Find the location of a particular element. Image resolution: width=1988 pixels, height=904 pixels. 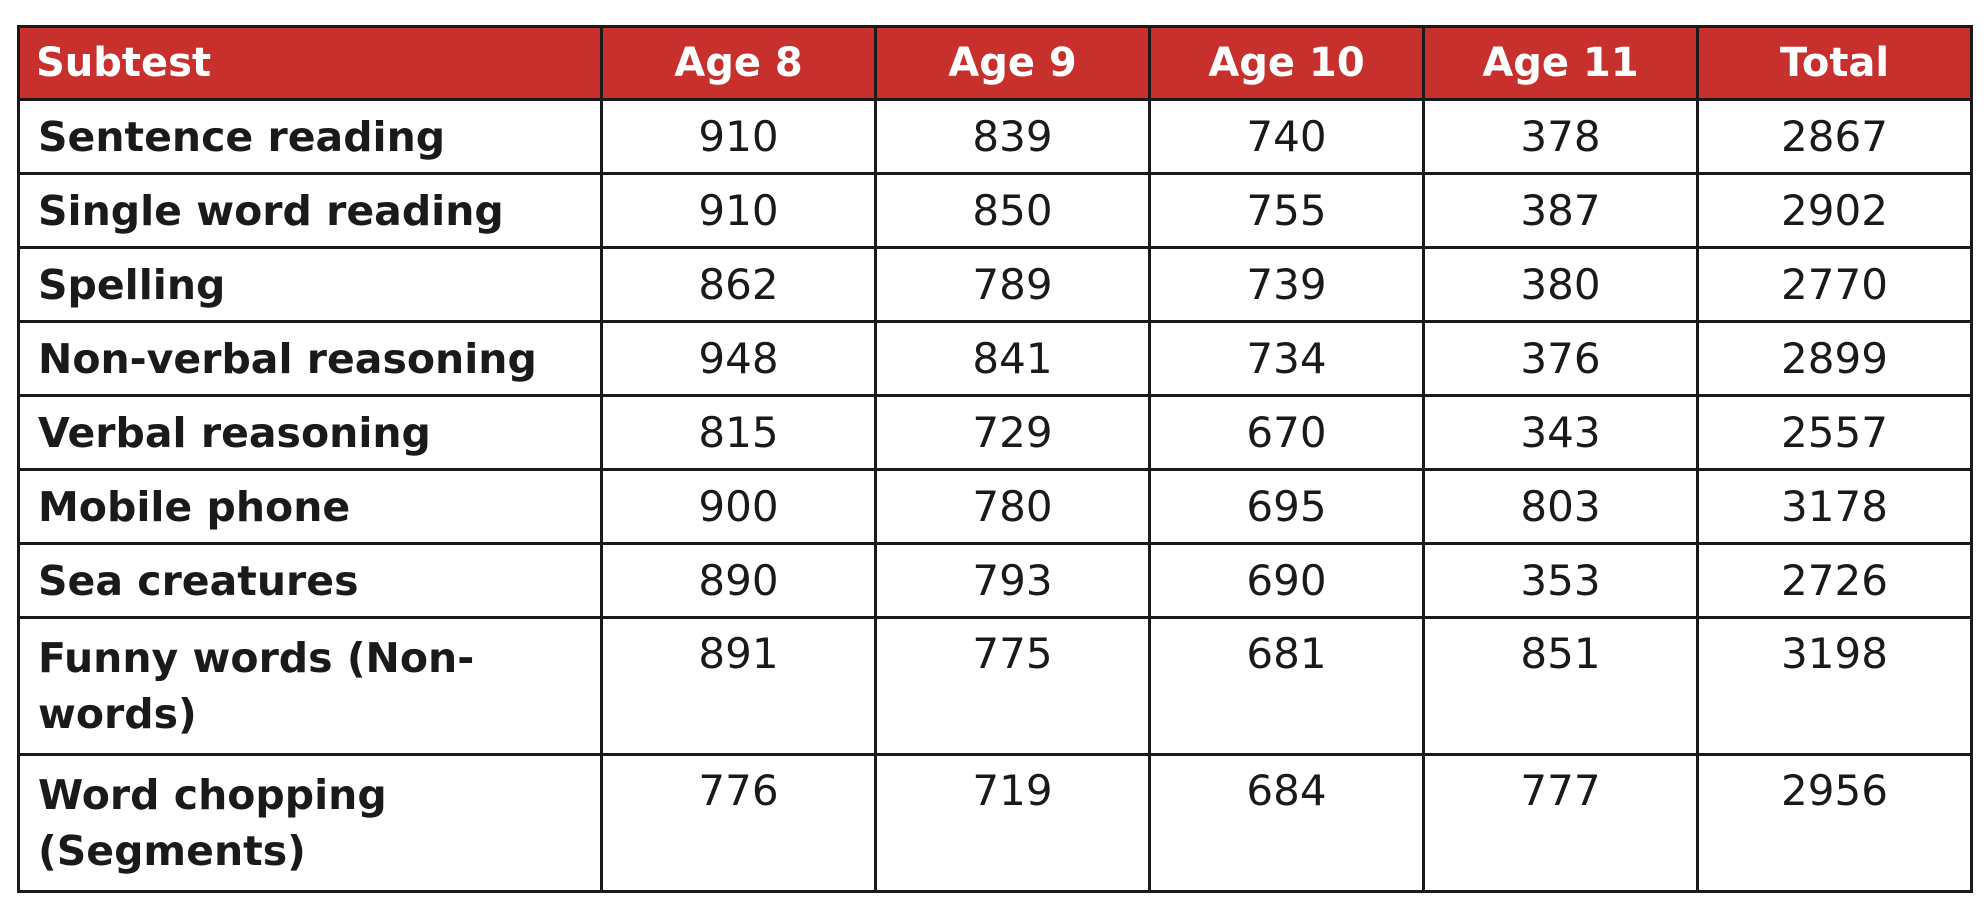

header-age-9: Age 9 is located at coordinates (1012, 63).